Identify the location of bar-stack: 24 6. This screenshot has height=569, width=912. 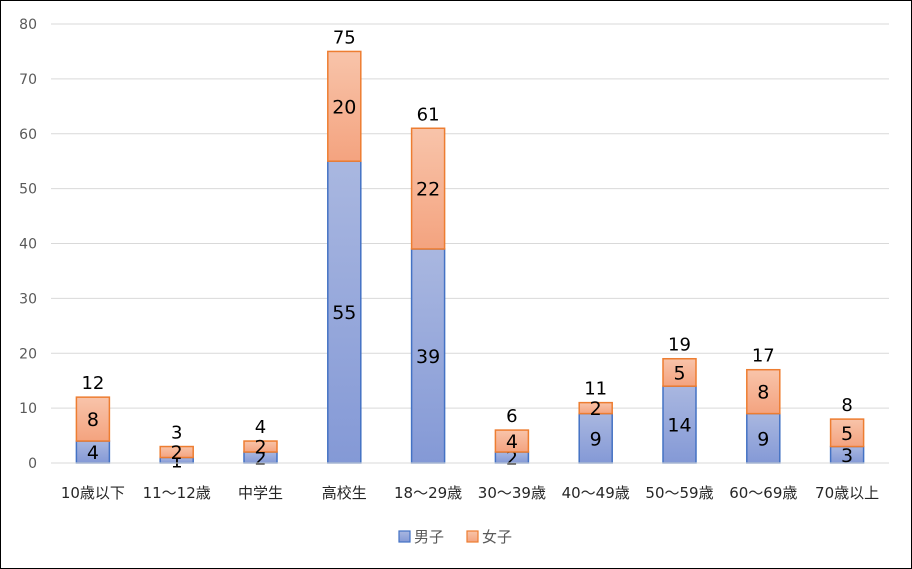
(512, 438).